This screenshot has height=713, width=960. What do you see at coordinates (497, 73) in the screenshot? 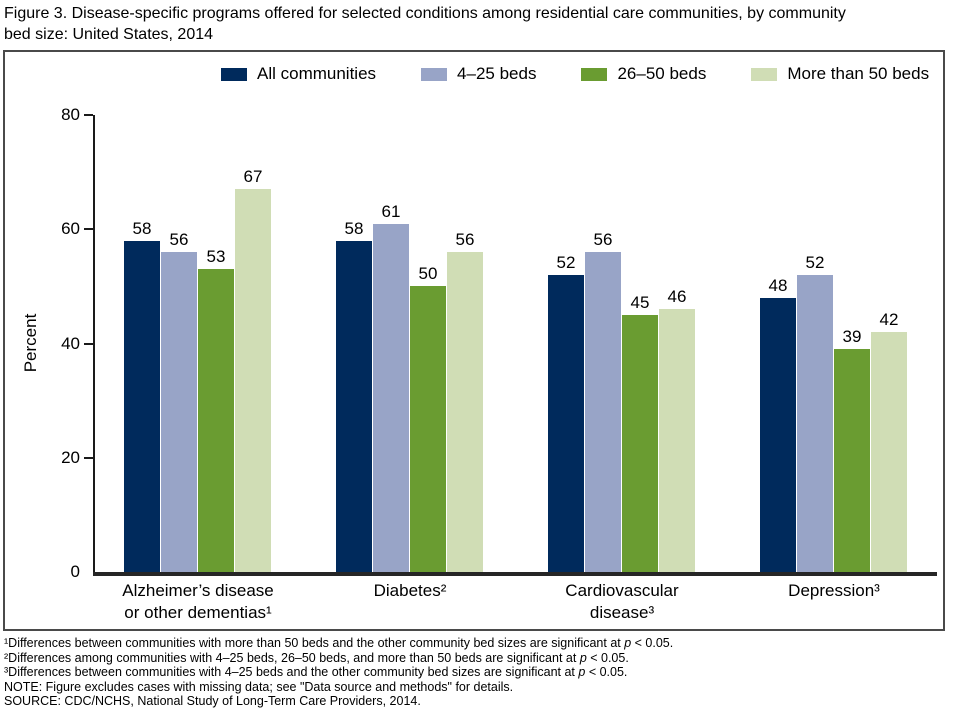
I see `legend-label: 4–25 beds` at bounding box center [497, 73].